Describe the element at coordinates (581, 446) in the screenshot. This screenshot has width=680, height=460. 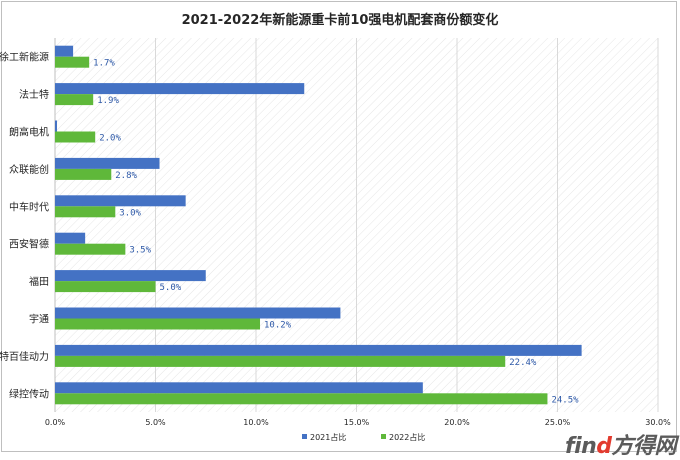
I see `watermark-text-main: fin` at that location.